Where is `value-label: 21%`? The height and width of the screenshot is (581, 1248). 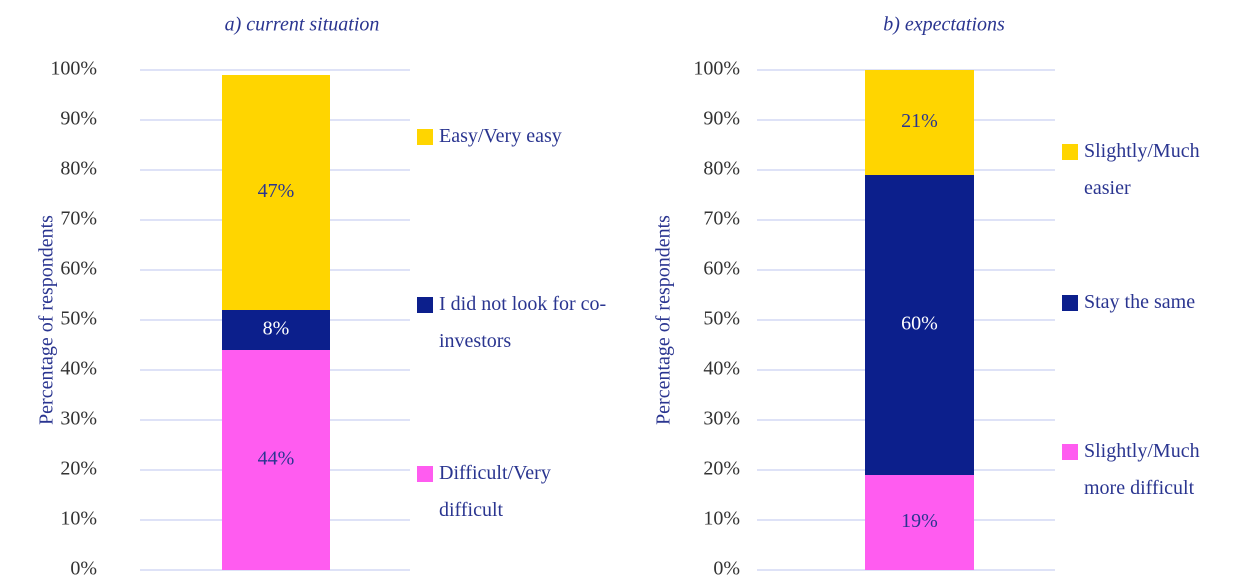
value-label: 21% is located at coordinates (919, 121).